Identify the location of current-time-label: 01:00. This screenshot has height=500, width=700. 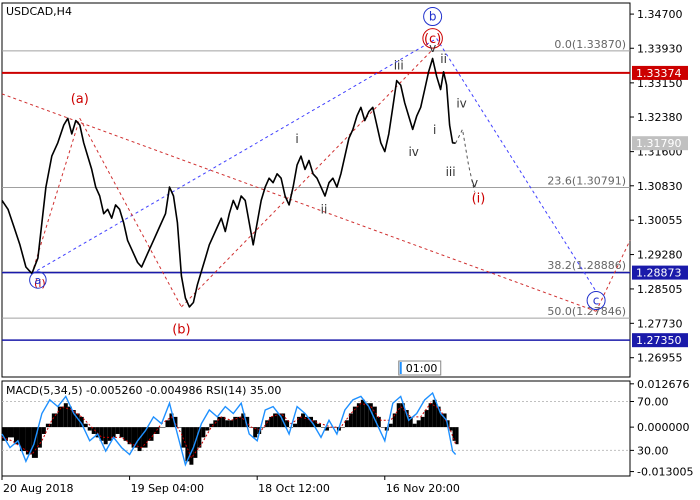
(422, 368).